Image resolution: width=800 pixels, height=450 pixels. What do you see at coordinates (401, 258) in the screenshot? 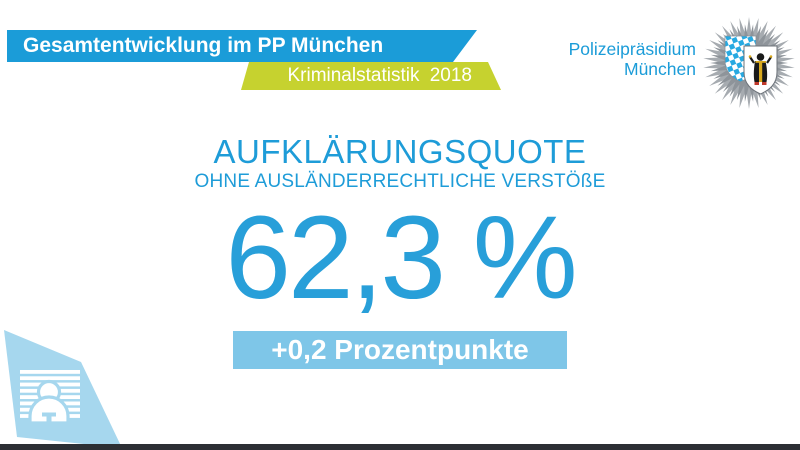
I see `stat-value: 62,3 %` at bounding box center [401, 258].